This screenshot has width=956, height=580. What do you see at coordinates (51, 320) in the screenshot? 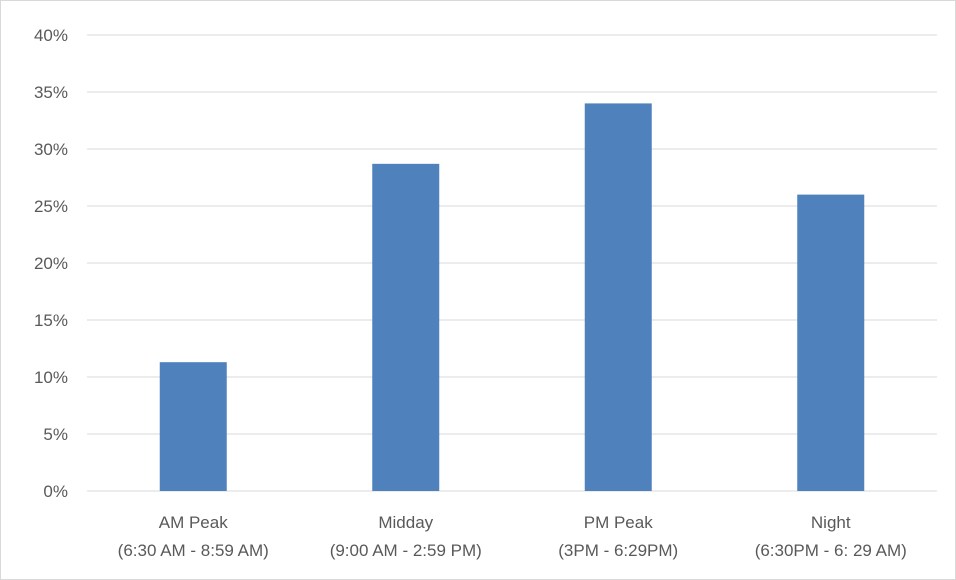
I see `y-tick-label: 15%` at bounding box center [51, 320].